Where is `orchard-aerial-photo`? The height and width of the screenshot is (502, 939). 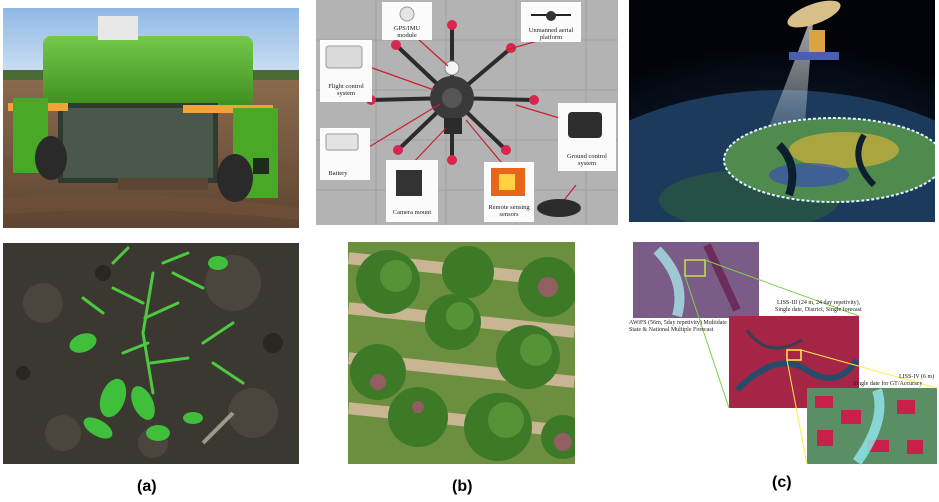 orchard-aerial-photo is located at coordinates (461, 353).